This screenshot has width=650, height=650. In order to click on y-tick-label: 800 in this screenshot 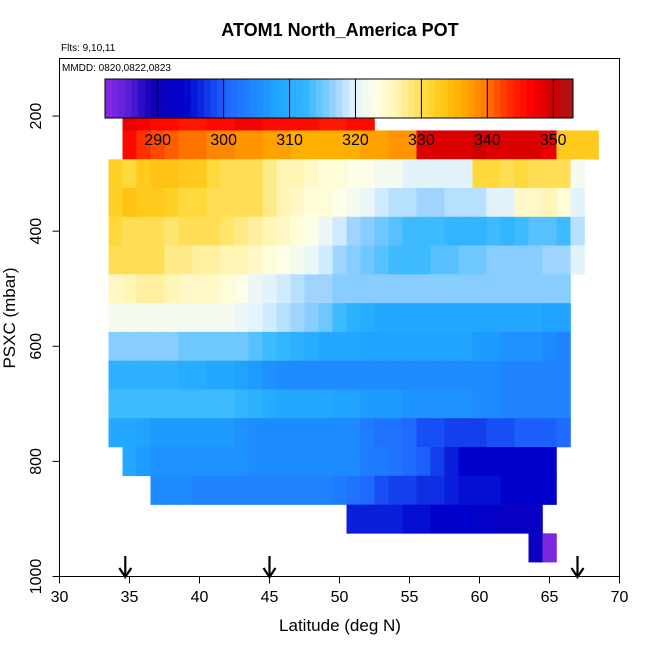, I will do `click(36, 461)`.